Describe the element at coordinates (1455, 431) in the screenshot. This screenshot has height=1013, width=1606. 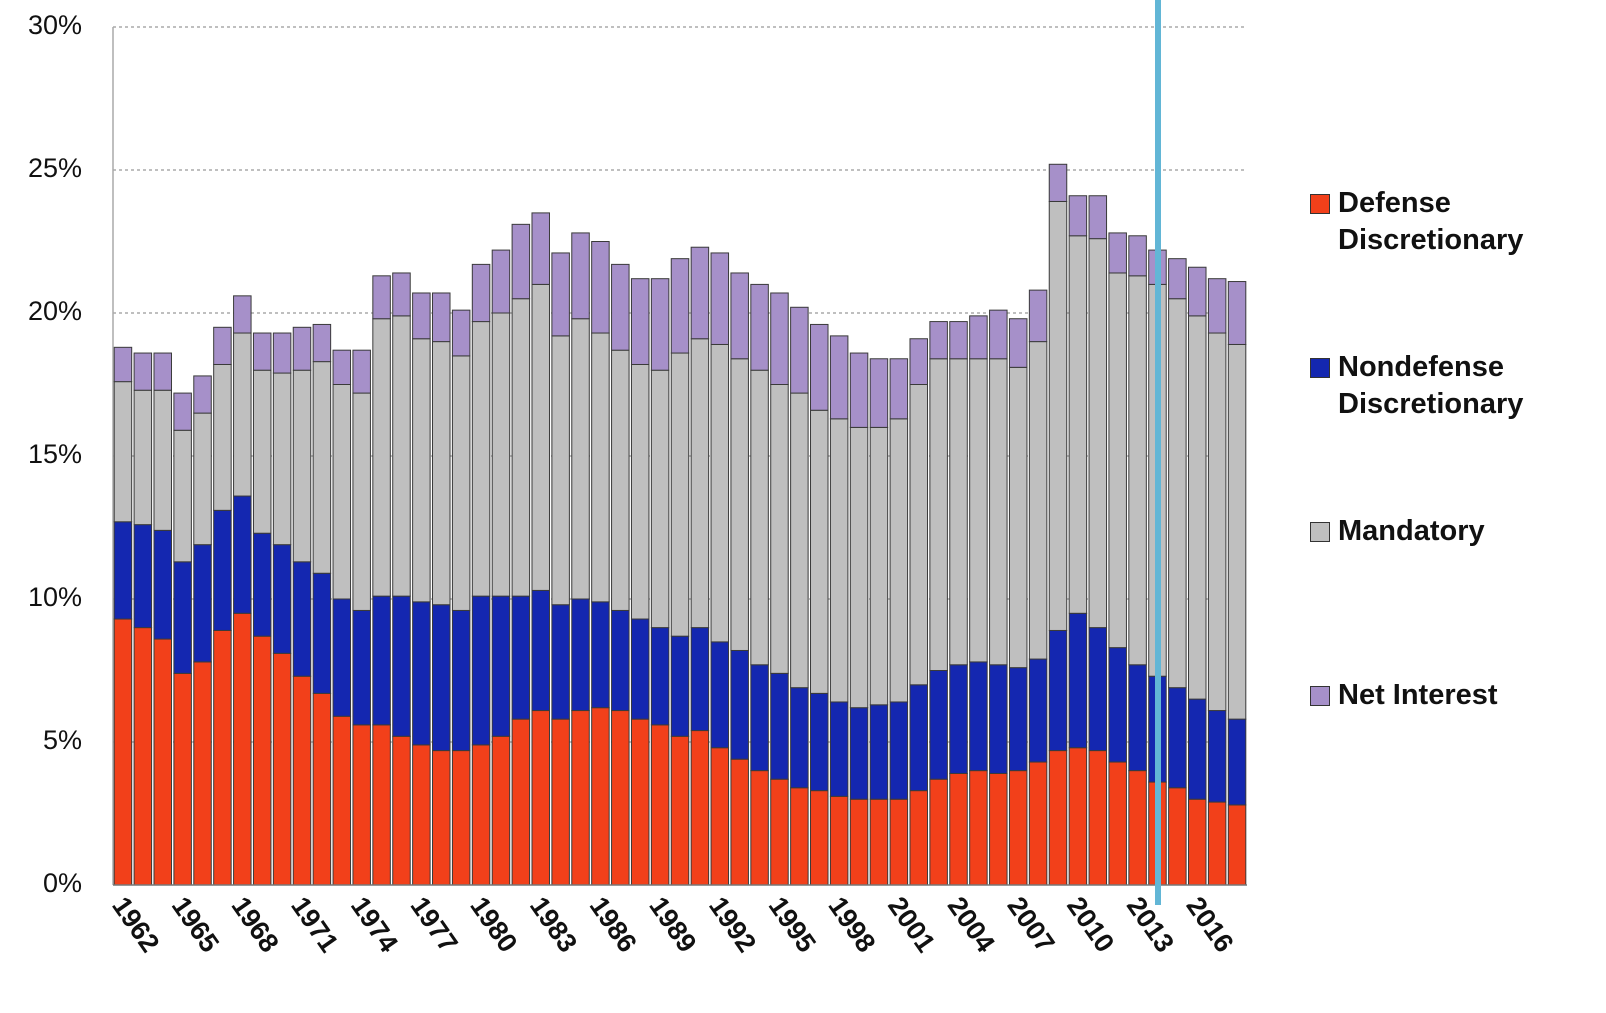
I see `legend-item: Nondefense Discretionary` at that location.